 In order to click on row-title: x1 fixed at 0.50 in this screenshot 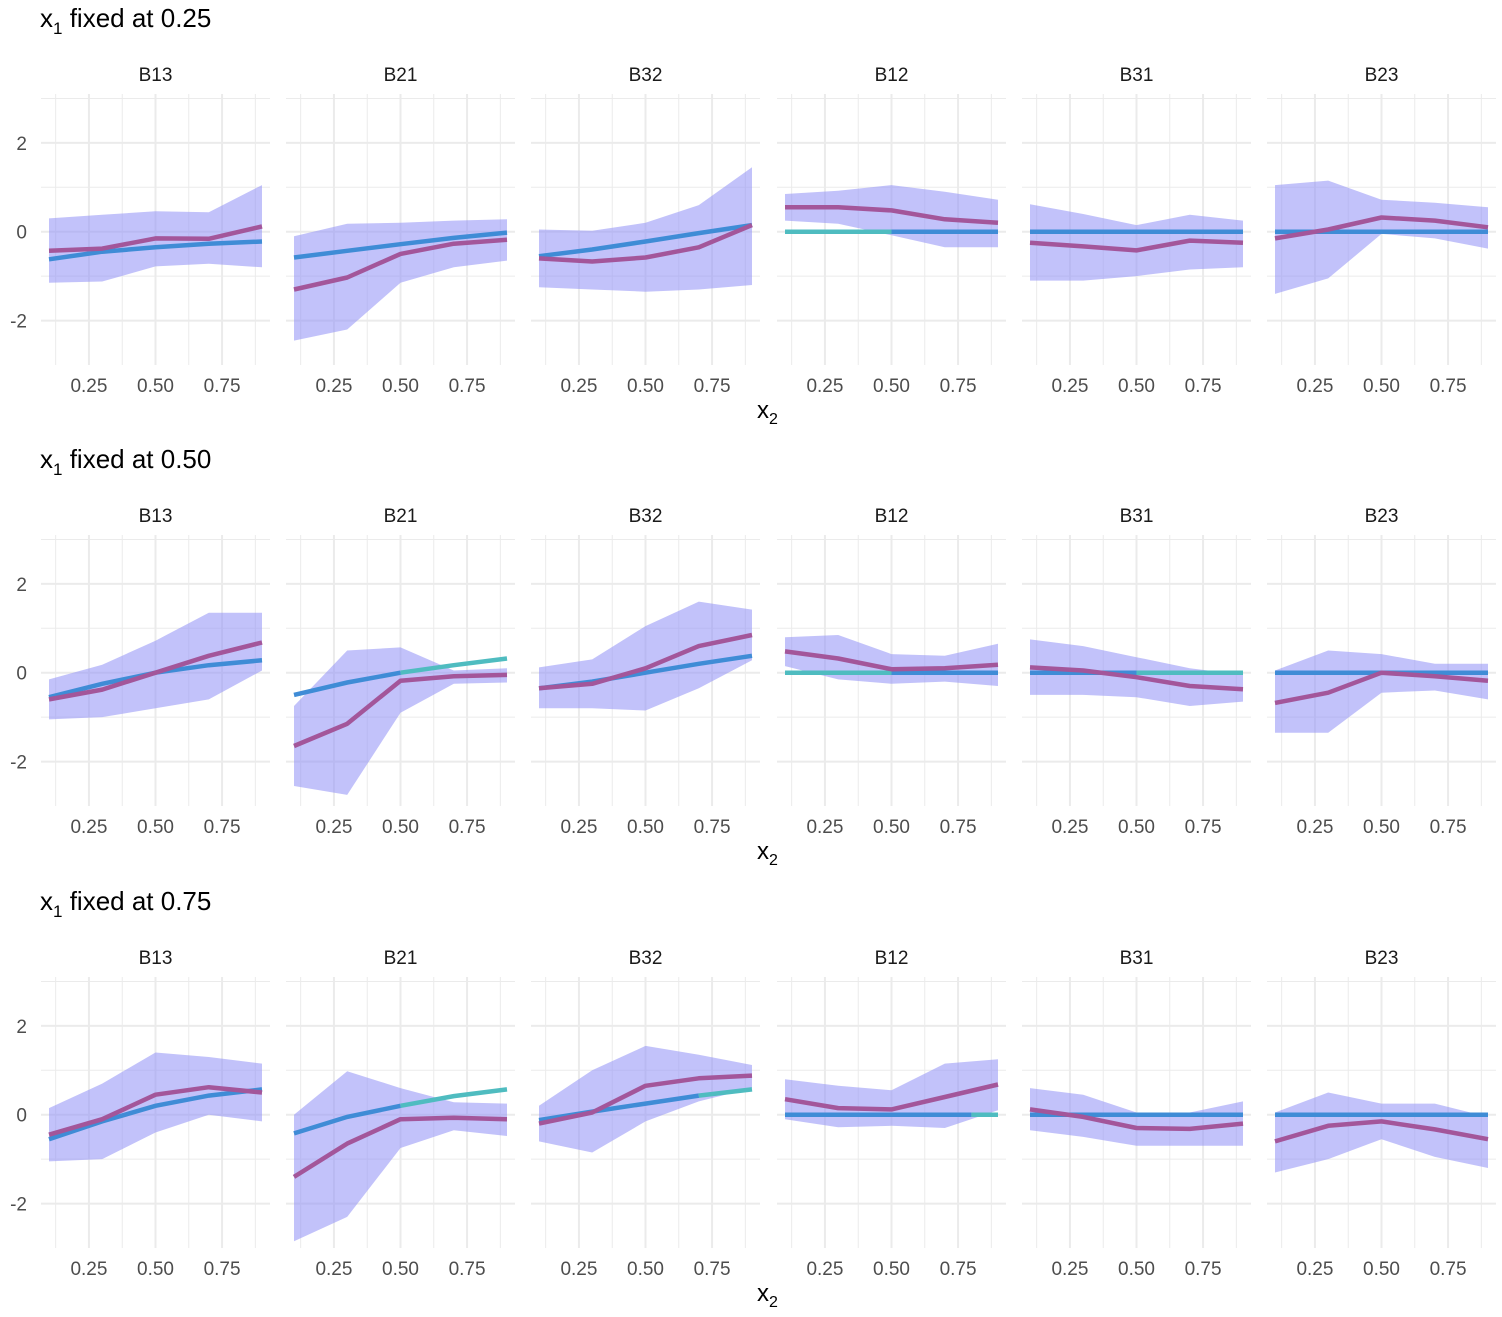, I will do `click(125, 461)`.